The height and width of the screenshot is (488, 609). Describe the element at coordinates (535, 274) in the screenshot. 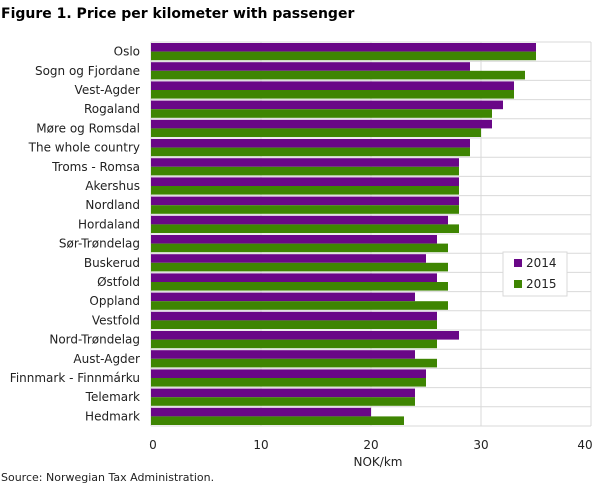

I see `legend-box` at that location.